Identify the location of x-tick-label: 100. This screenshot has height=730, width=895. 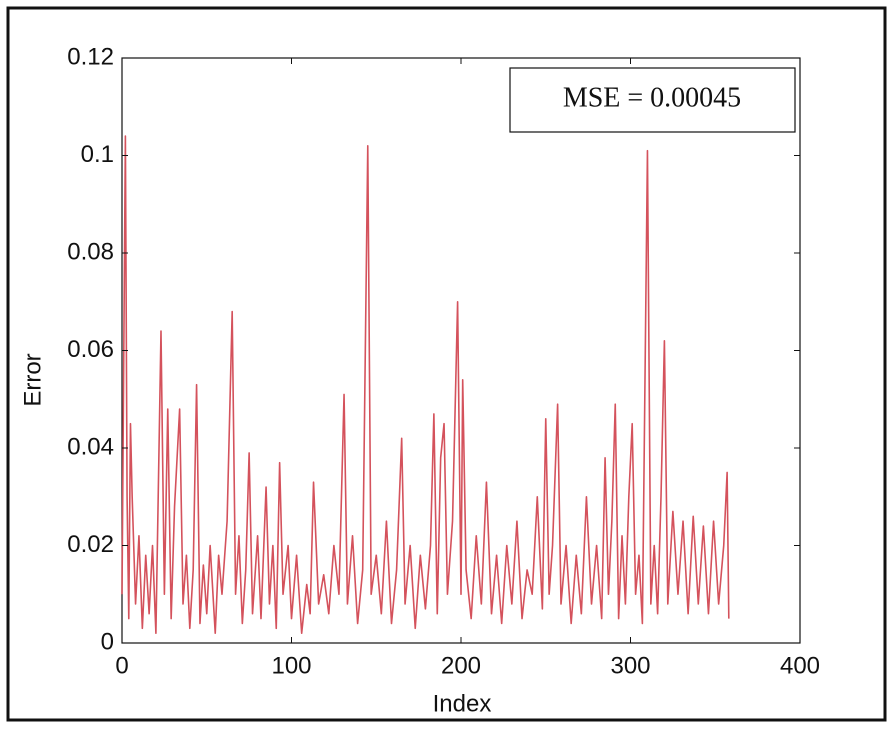
(291, 665).